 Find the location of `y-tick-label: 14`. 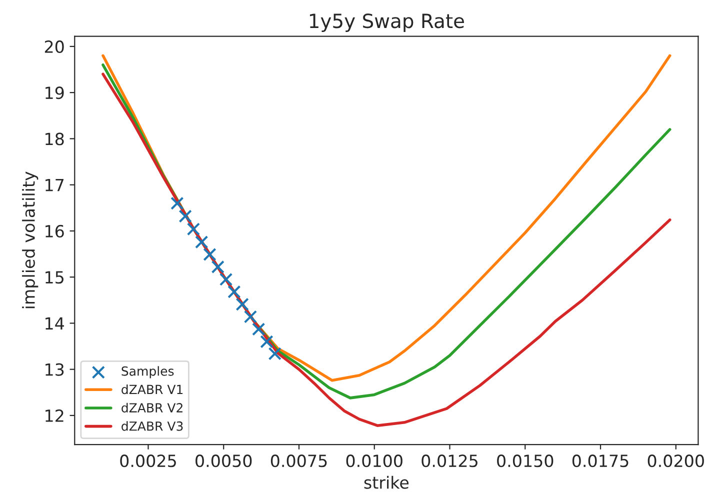

y-tick-label: 14 is located at coordinates (55, 323).